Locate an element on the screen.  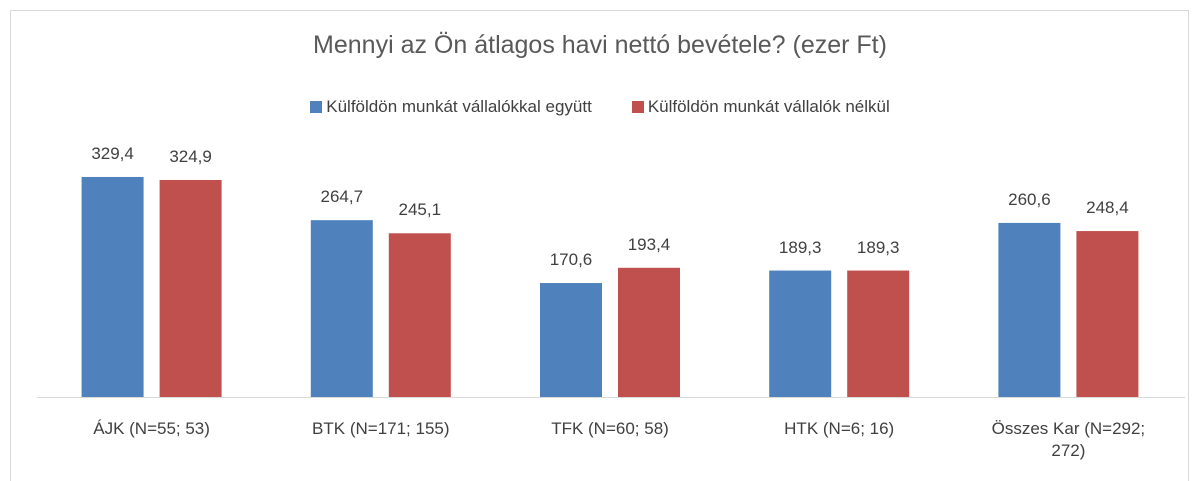
data-label: 260,6 is located at coordinates (1029, 199).